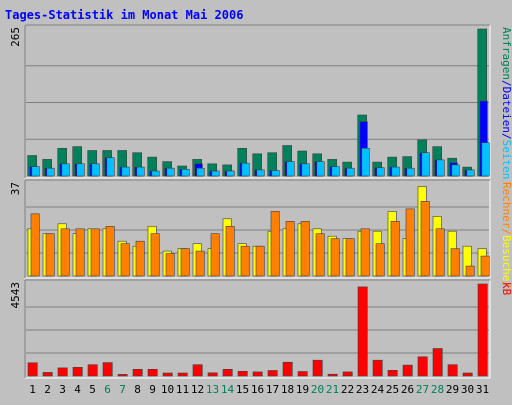 The height and width of the screenshot is (405, 512). Describe the element at coordinates (437, 389) in the screenshot. I see `x-tick-label-day-28: 28` at that location.